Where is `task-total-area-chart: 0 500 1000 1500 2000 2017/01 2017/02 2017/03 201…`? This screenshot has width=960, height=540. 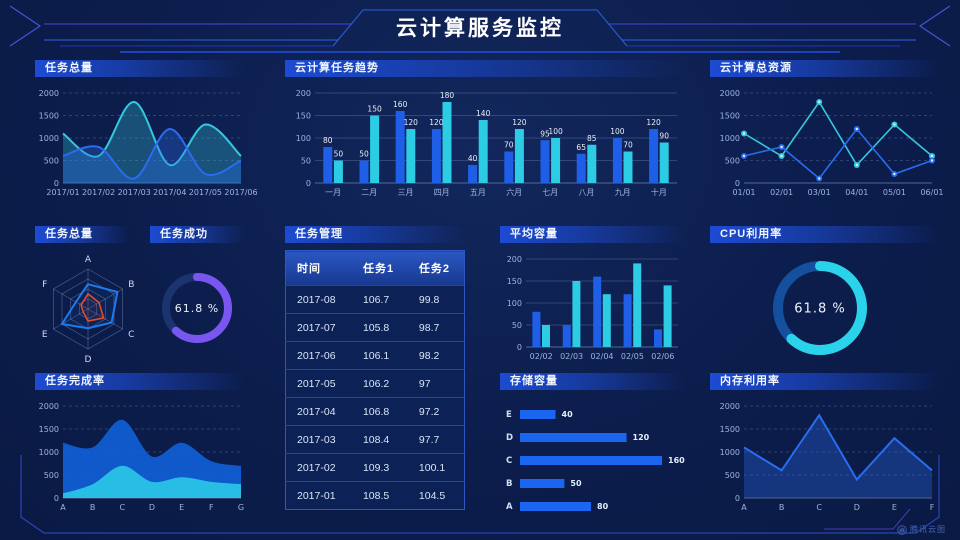
task-total-area-chart: 0 500 1000 1500 2000 2017/01 2017/02 2017/03 201… is located at coordinates (146, 143).